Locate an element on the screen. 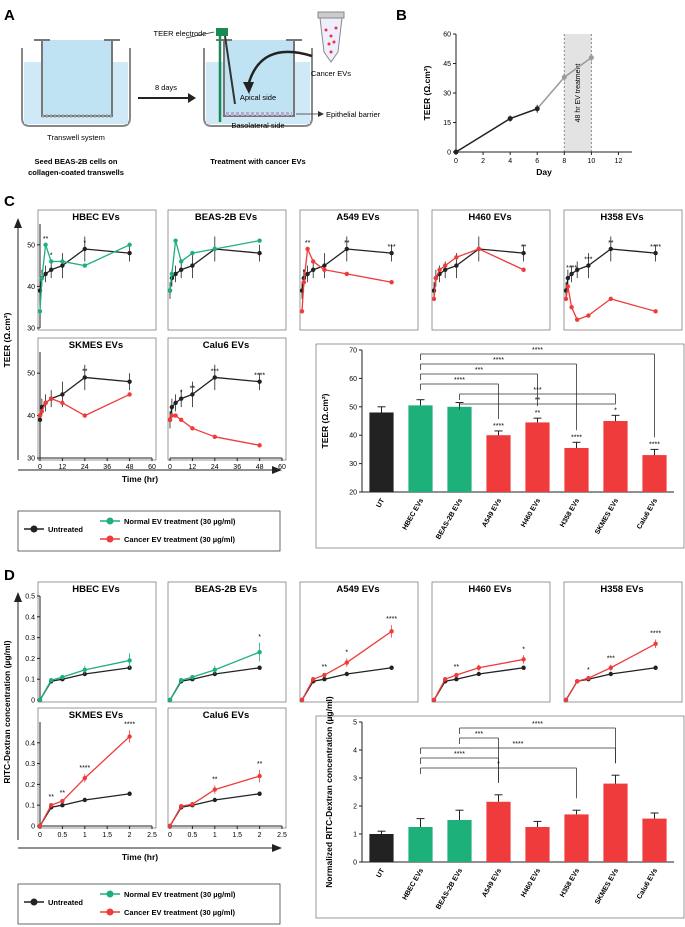 The height and width of the screenshot is (927, 685). c-line-0-frame is located at coordinates (97, 270).